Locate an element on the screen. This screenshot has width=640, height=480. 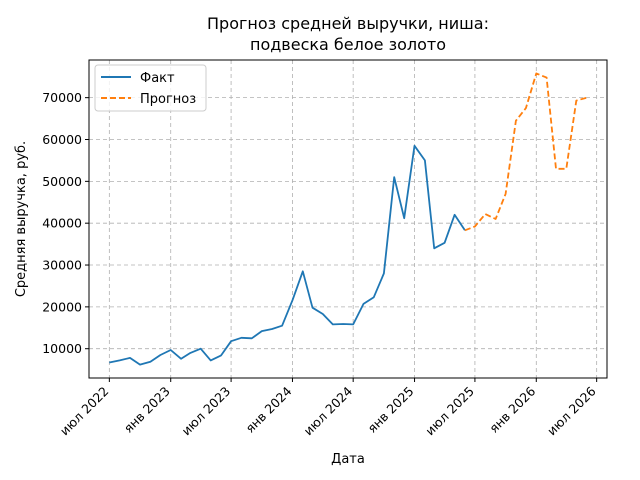
y-tick-label: 50000 is located at coordinates (62, 181).